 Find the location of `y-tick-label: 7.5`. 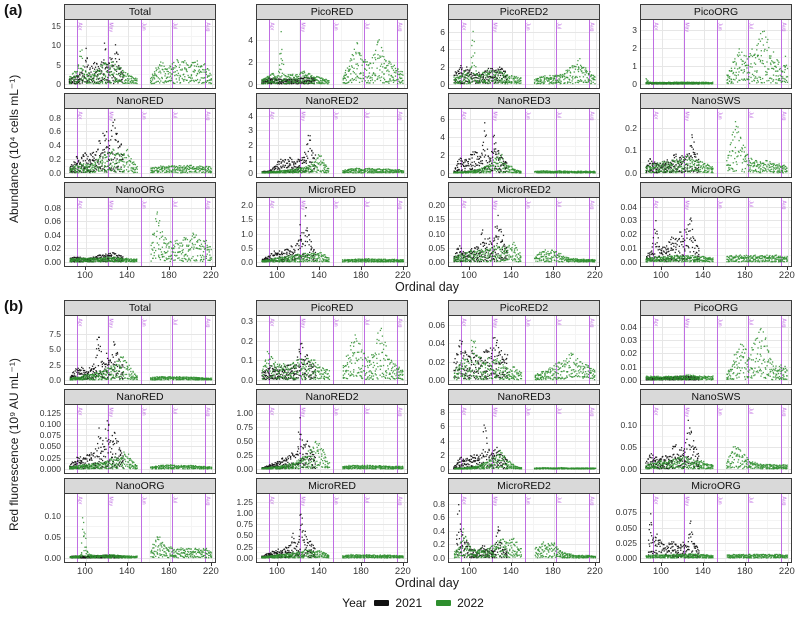

y-tick-label: 7.5 is located at coordinates (55, 333).